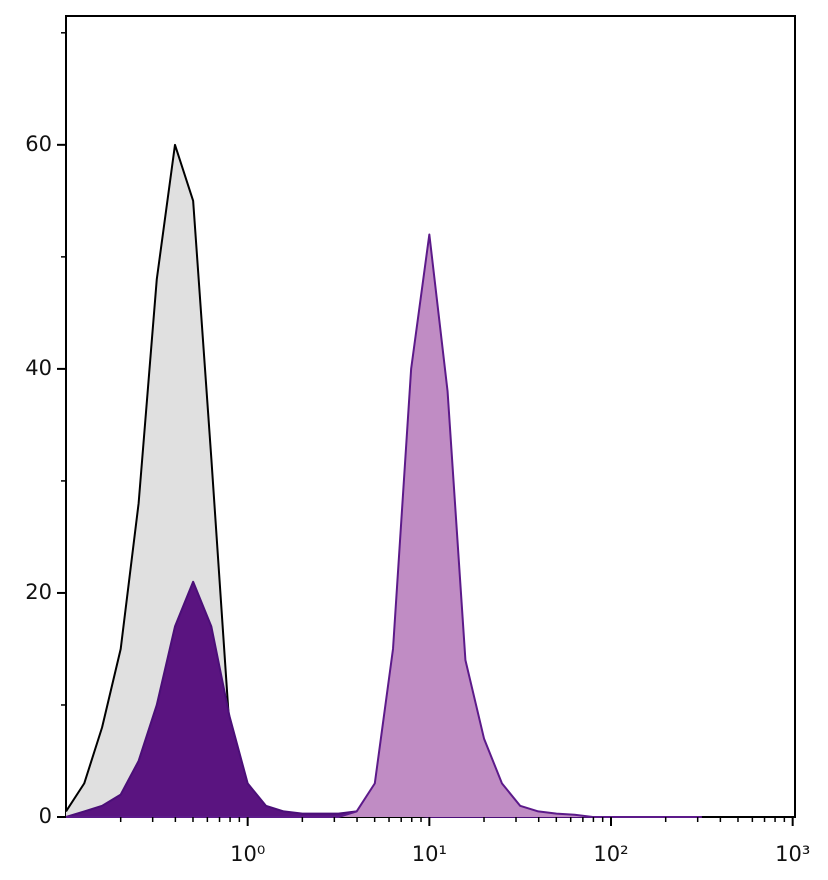 The height and width of the screenshot is (880, 828). What do you see at coordinates (38, 144) in the screenshot?
I see `y-tick-label: 60` at bounding box center [38, 144].